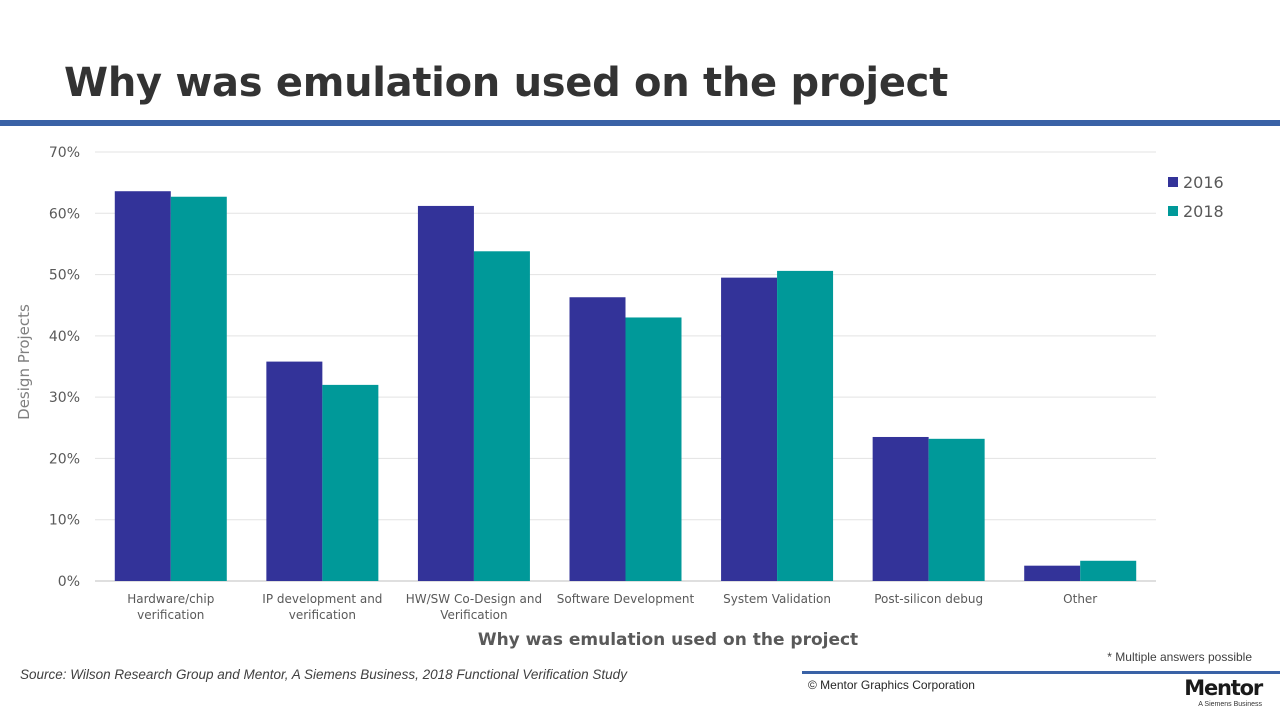  I want to click on y-tick-label: 70%, so click(64, 153).